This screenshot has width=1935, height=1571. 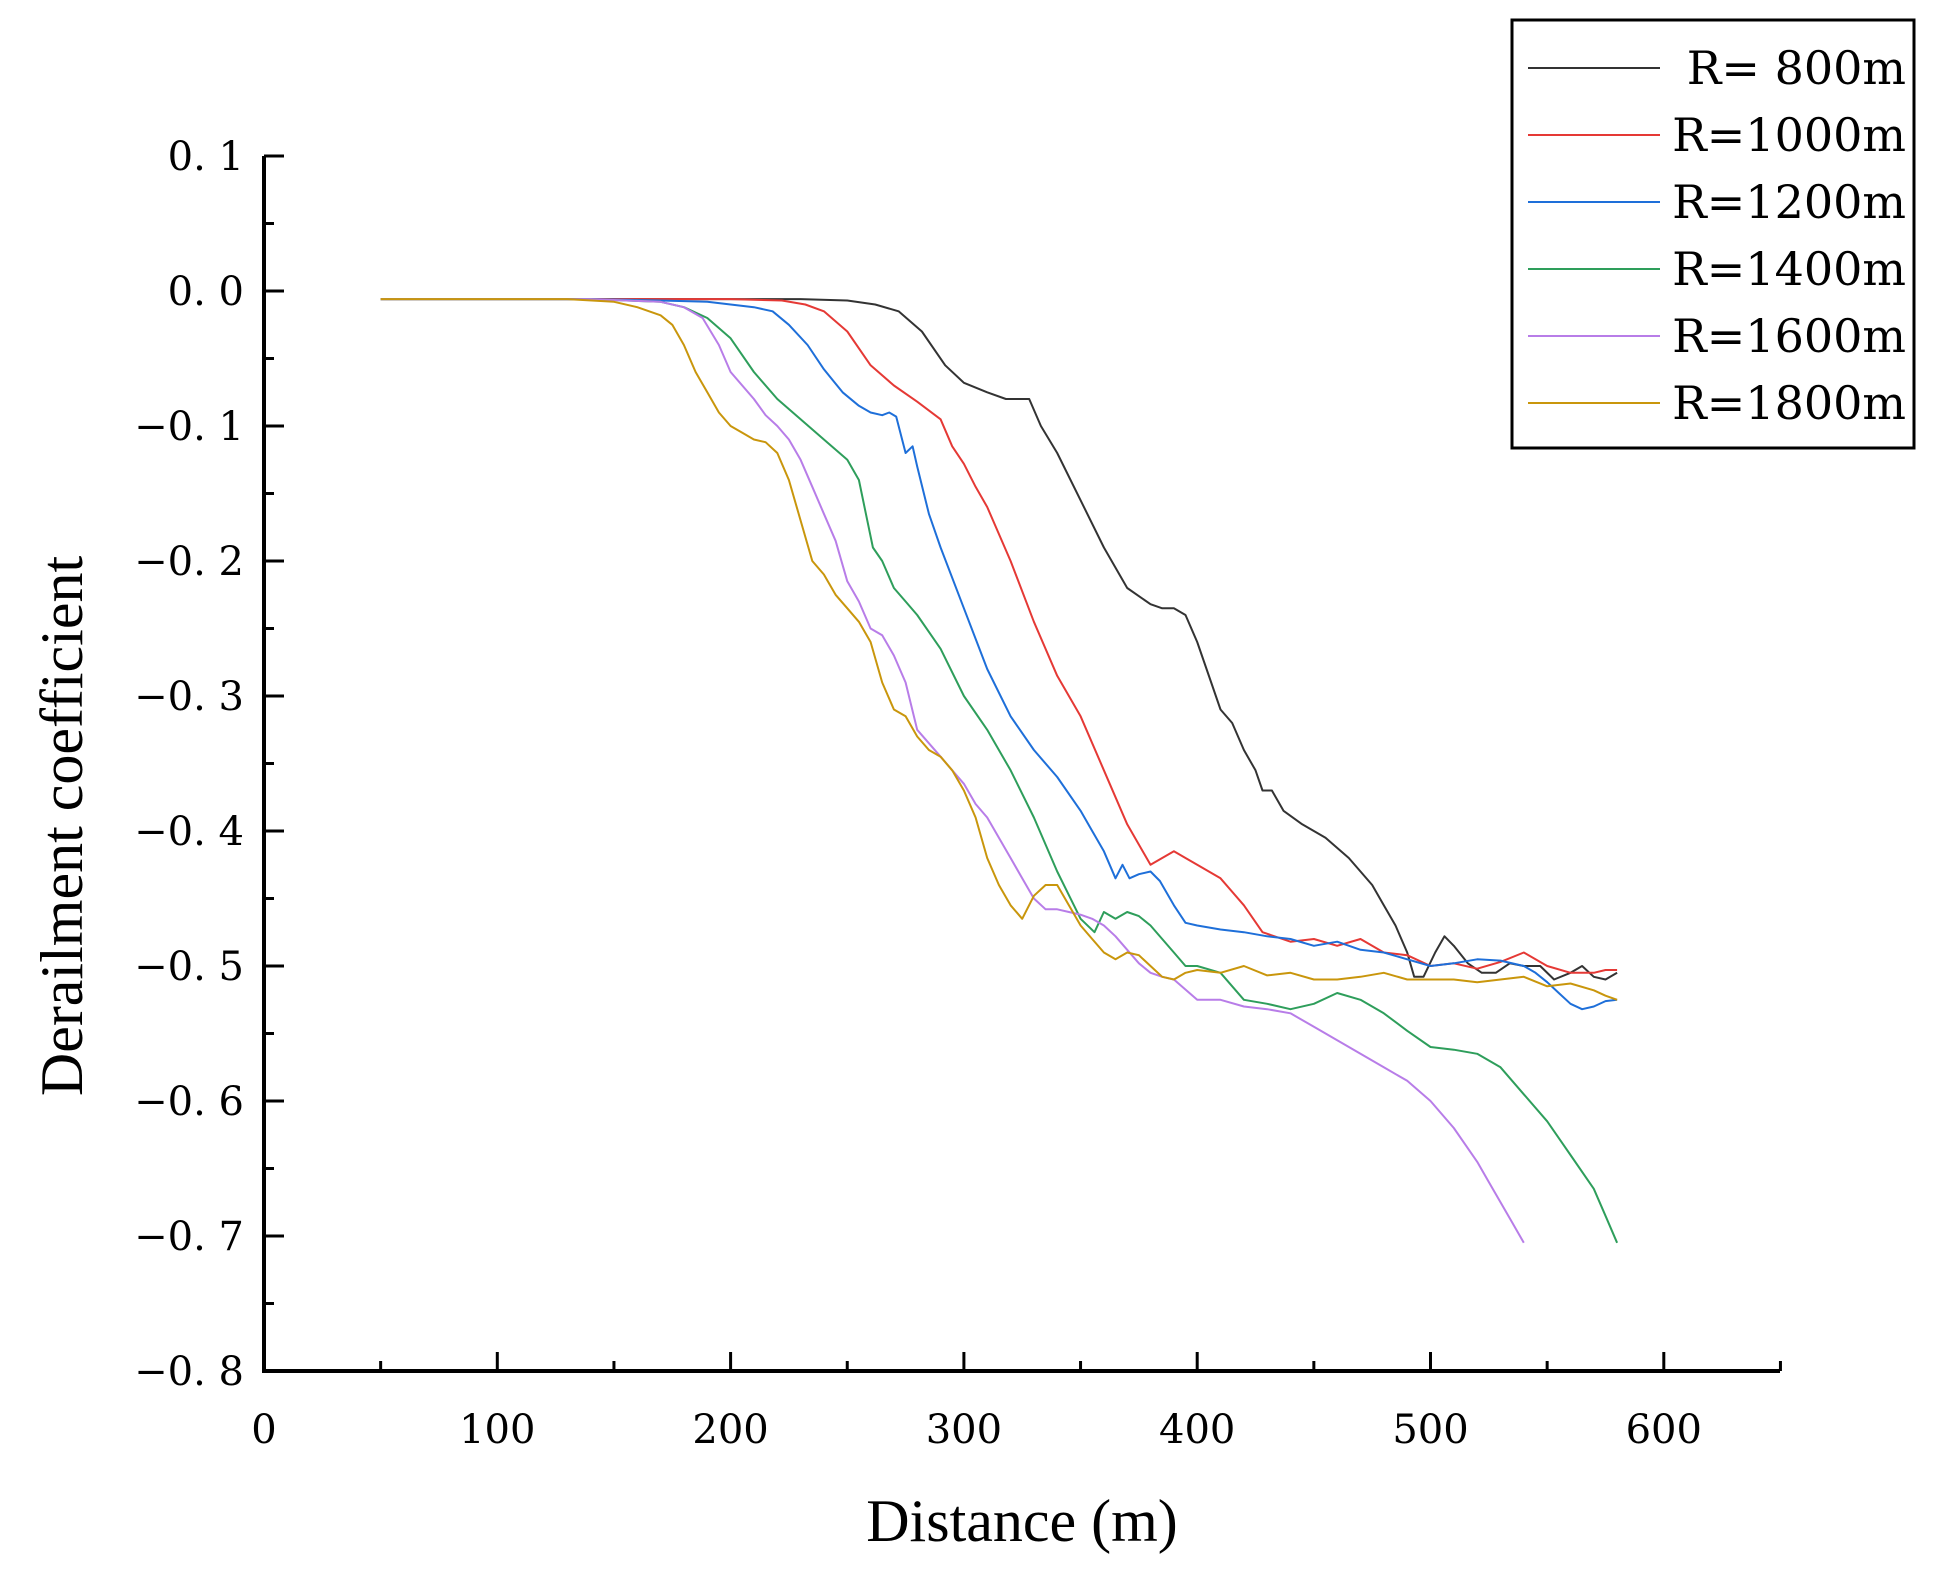 What do you see at coordinates (1789, 336) in the screenshot?
I see `legend-label-4: R=1600m` at bounding box center [1789, 336].